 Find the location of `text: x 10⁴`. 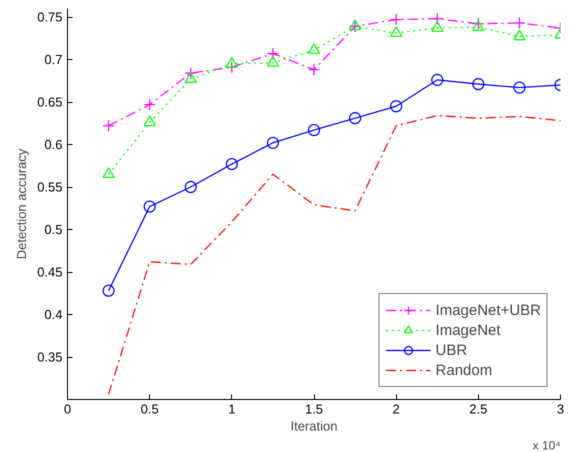

text: x 10⁴ is located at coordinates (546, 445).